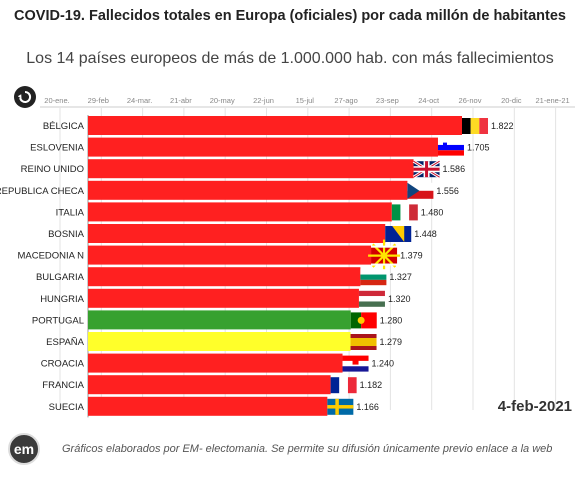 This screenshot has height=479, width=580. Describe the element at coordinates (470, 100) in the screenshot. I see `time-axis-label: 26-nov` at that location.